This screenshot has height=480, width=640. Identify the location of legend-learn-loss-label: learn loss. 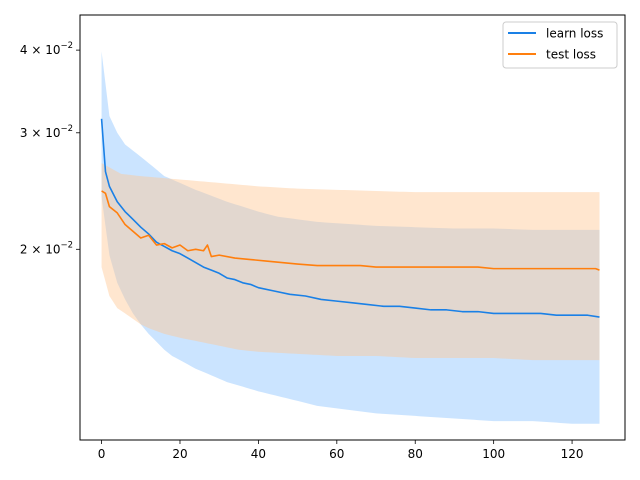
(574, 34).